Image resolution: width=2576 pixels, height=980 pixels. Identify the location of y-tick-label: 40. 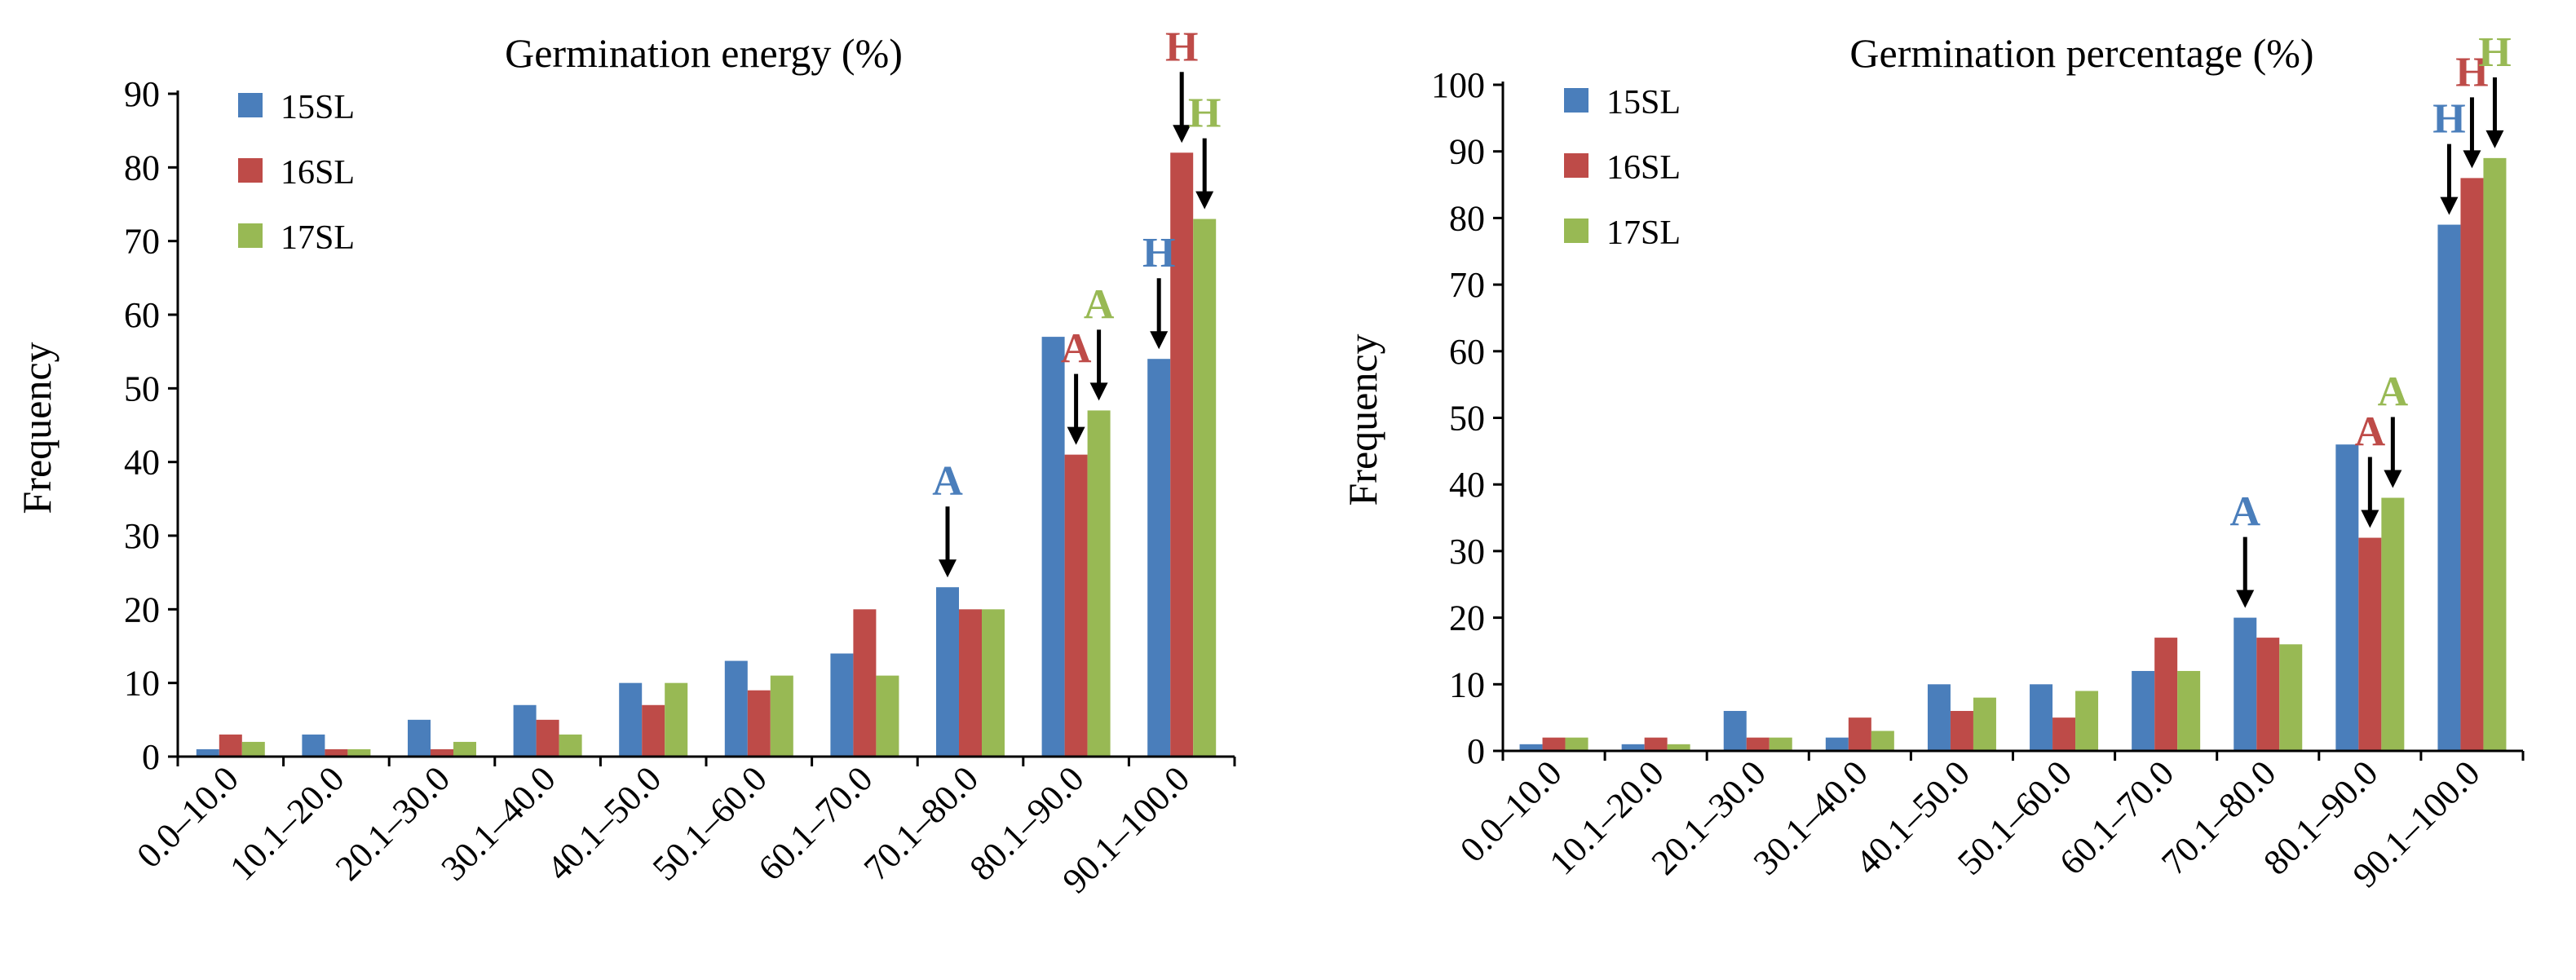
(1467, 485).